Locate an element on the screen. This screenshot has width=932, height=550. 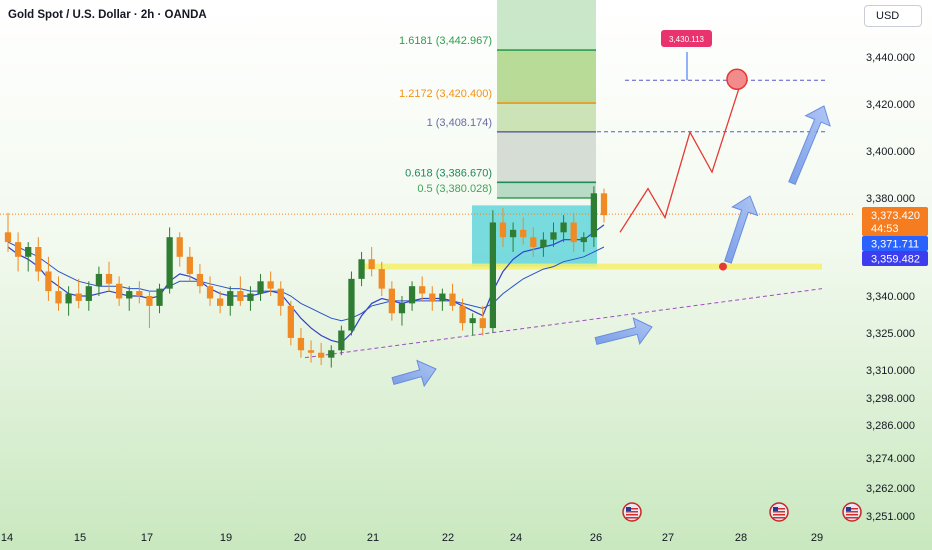
y-axis-tick-label: 3,310.000 is located at coordinates (890, 371).